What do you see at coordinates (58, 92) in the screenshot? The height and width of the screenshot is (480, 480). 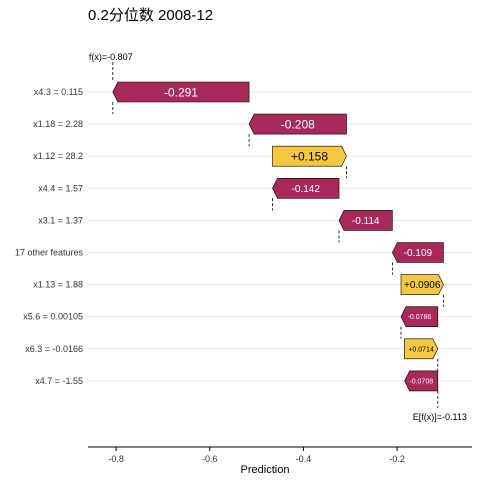 I see `feature-label: x4.3 = 0.115` at bounding box center [58, 92].